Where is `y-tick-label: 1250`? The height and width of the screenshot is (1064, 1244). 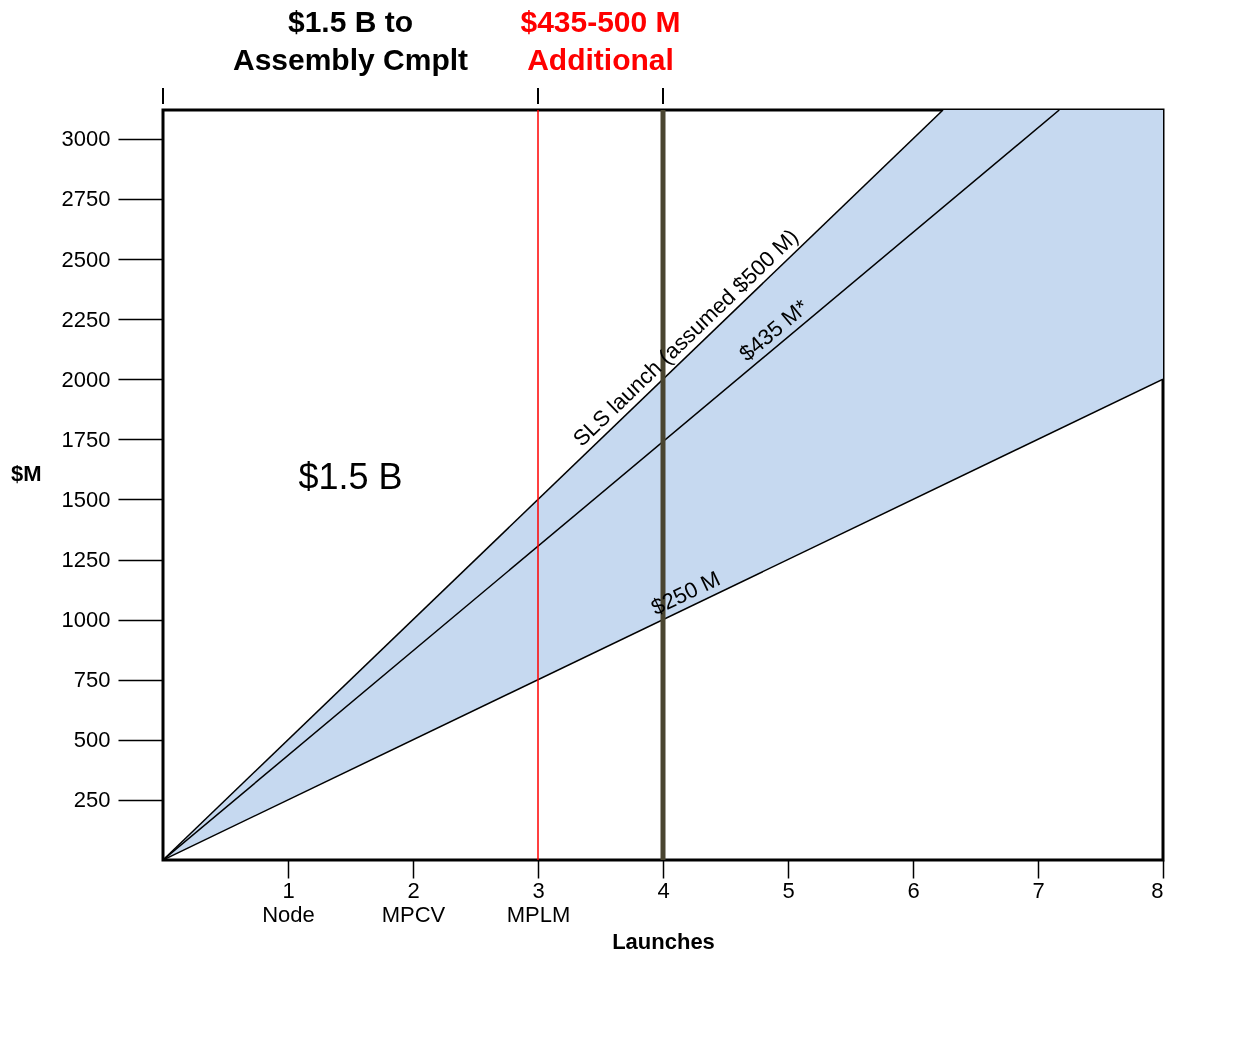
y-tick-label: 1250 is located at coordinates (86, 560).